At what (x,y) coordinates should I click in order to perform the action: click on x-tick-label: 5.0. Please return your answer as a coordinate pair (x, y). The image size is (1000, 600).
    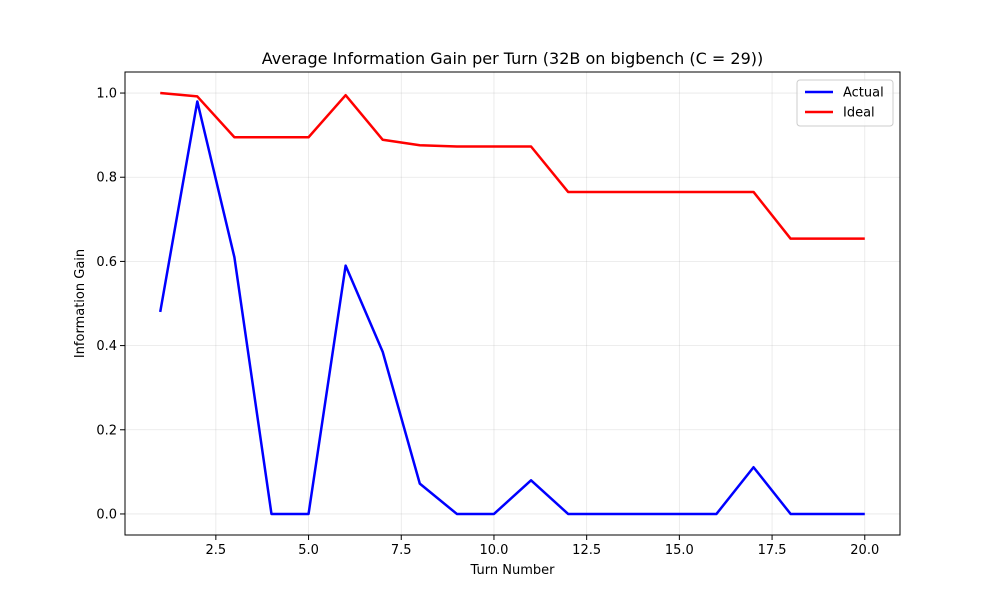
    Looking at the image, I should click on (308, 550).